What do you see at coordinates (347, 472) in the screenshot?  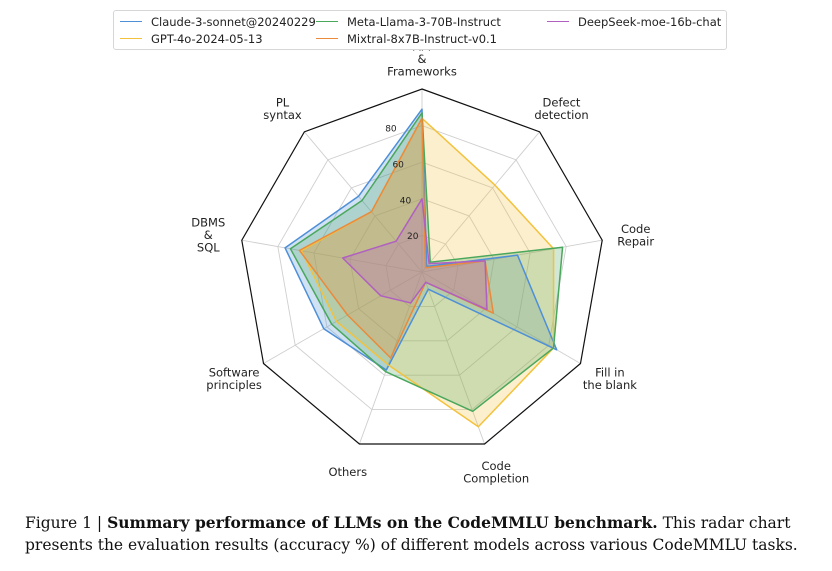 I see `category-label: Others` at bounding box center [347, 472].